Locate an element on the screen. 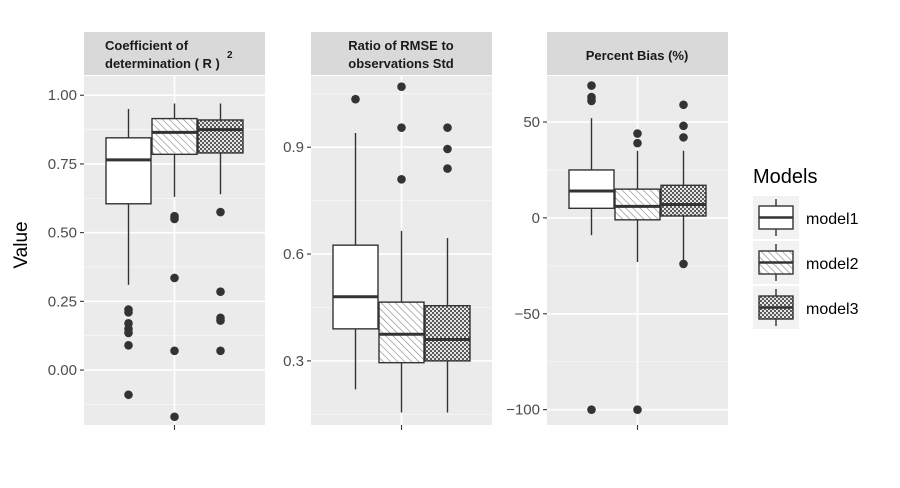  y-tick-label: 0.00 is located at coordinates (62, 370).